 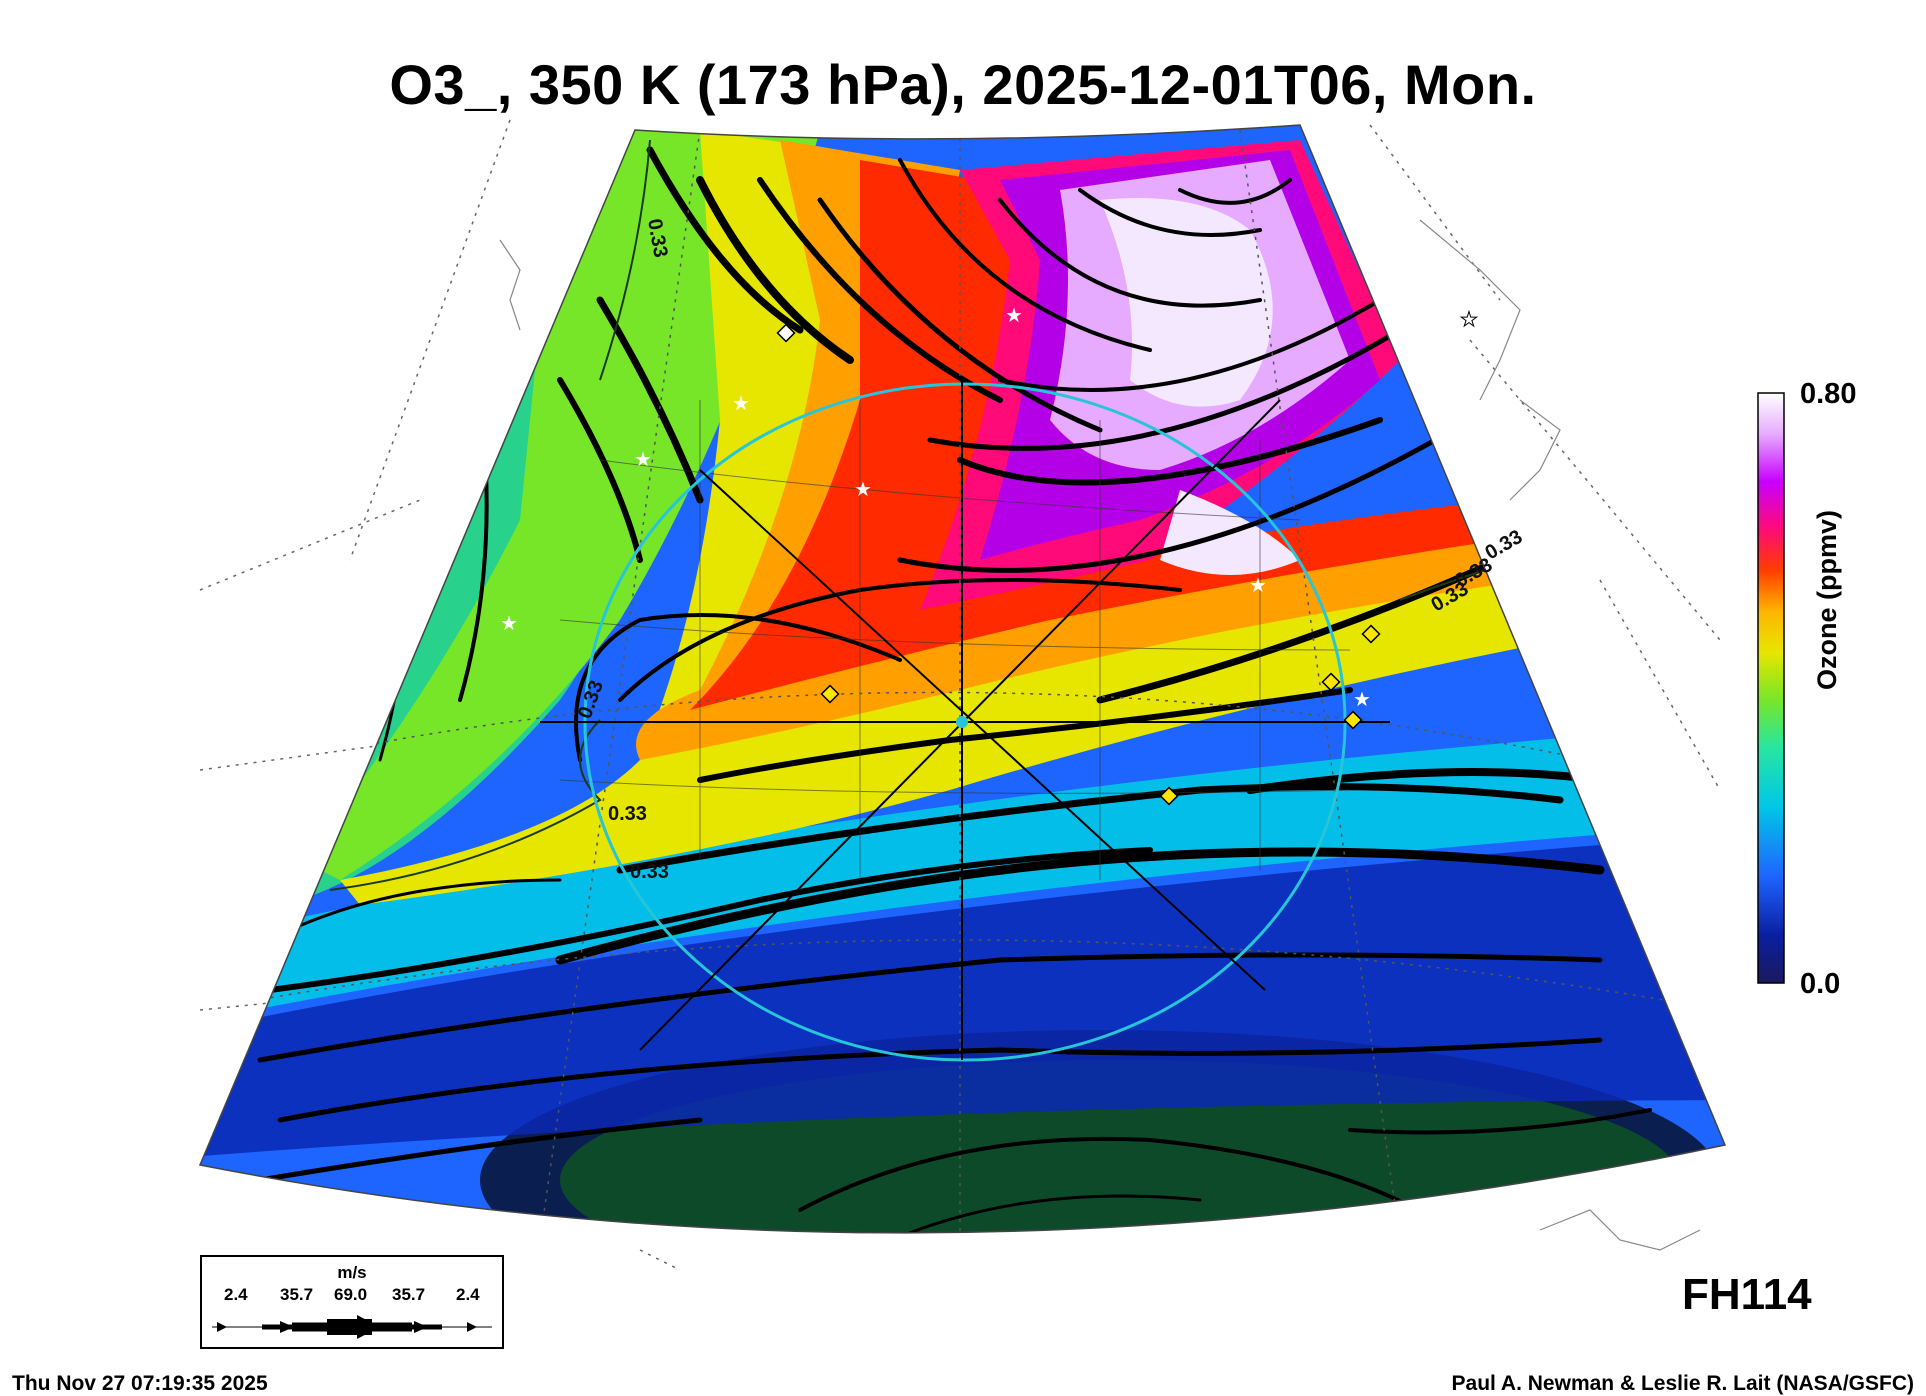 What do you see at coordinates (1771, 688) in the screenshot?
I see `colorbar` at bounding box center [1771, 688].